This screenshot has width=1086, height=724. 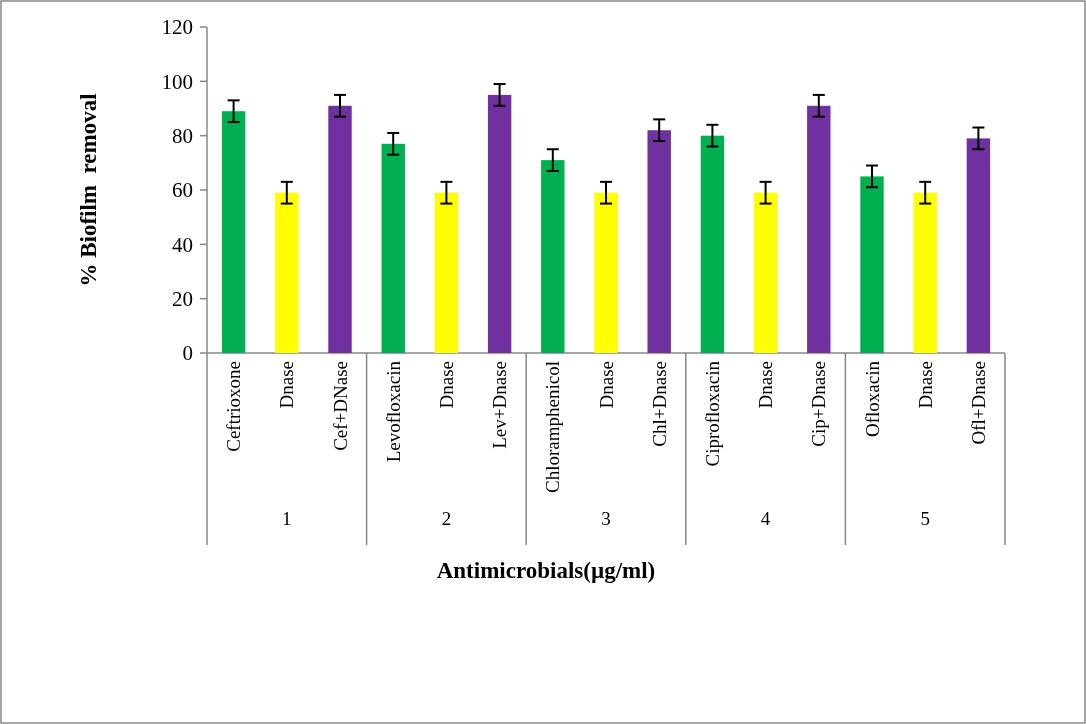 What do you see at coordinates (925, 518) in the screenshot?
I see `text: 5` at bounding box center [925, 518].